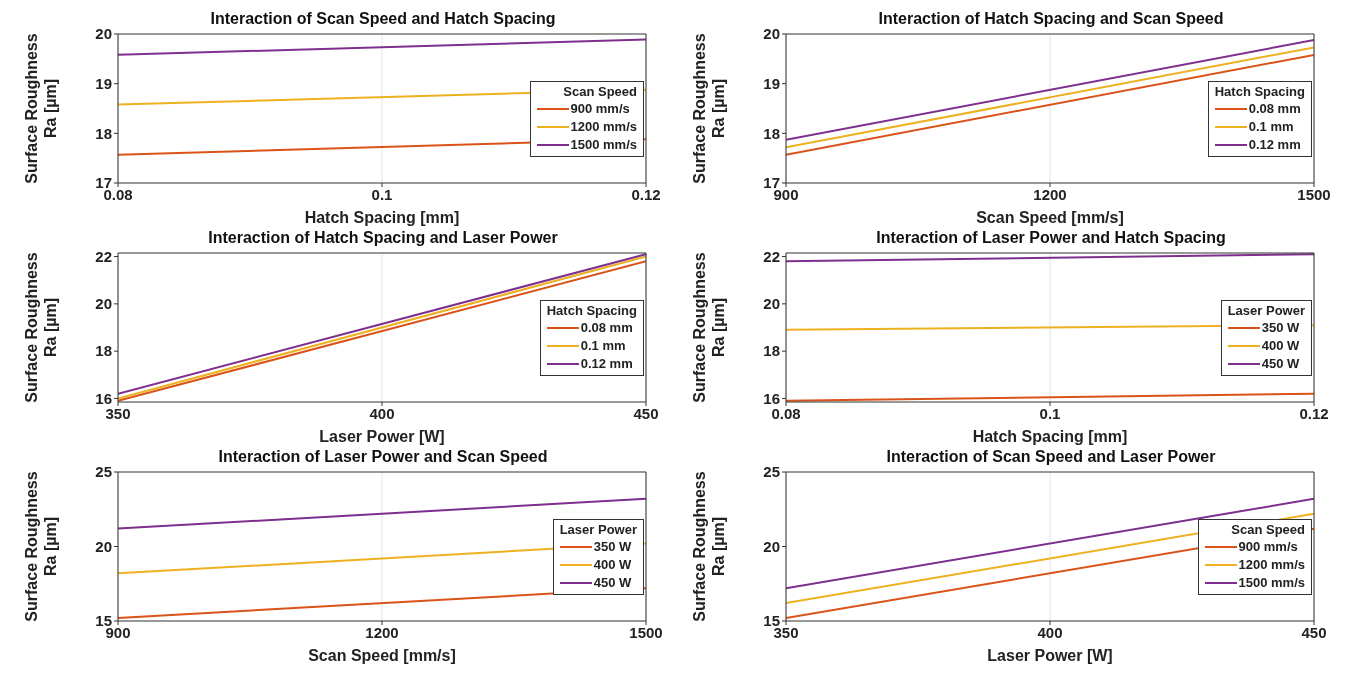 The height and width of the screenshot is (675, 1345). I want to click on chart-title: Interaction of Laser Power and Scan Speed, so click(383, 457).